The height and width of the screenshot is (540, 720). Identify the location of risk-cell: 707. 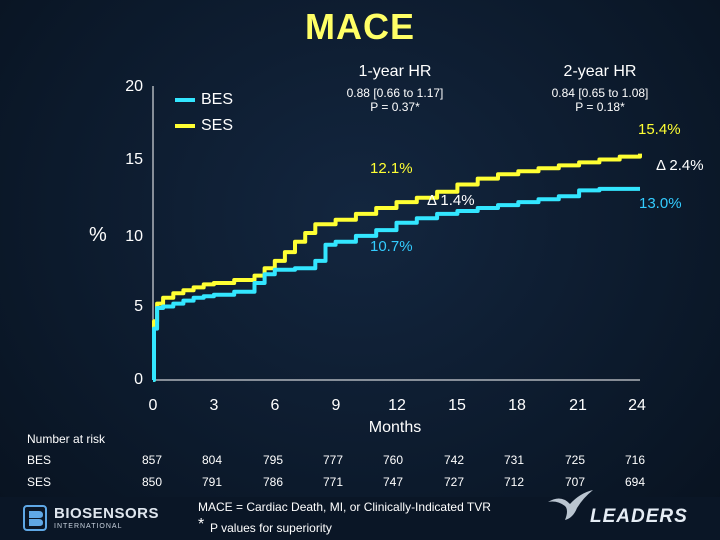
(575, 482).